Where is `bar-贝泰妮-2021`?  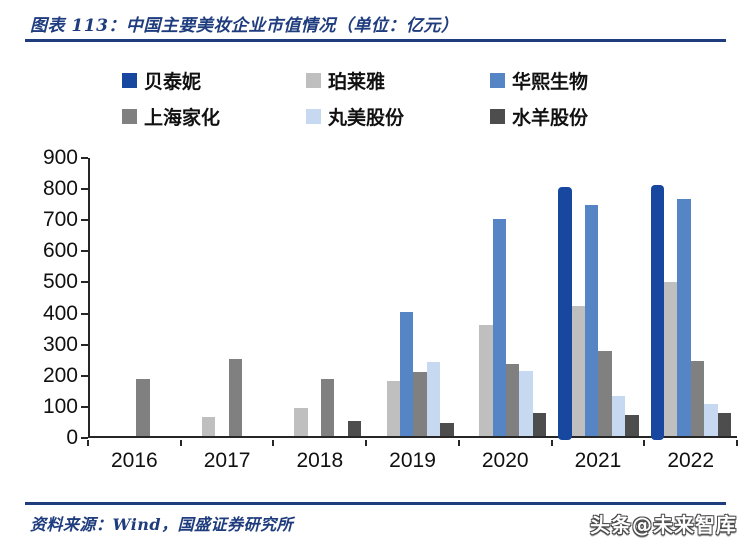 bar-贝泰妮-2021 is located at coordinates (565, 313).